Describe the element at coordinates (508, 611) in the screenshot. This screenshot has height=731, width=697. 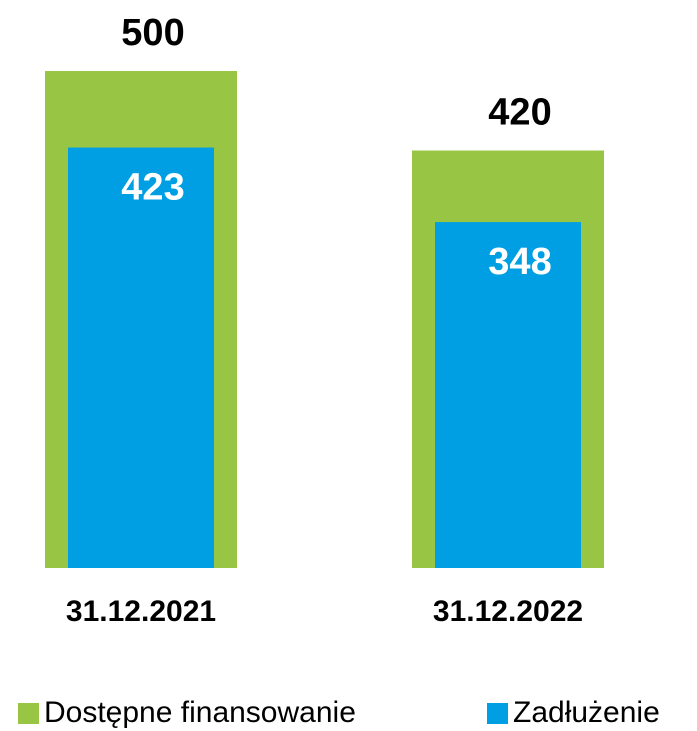
I see `x-tick-label: 31.12.2022` at that location.